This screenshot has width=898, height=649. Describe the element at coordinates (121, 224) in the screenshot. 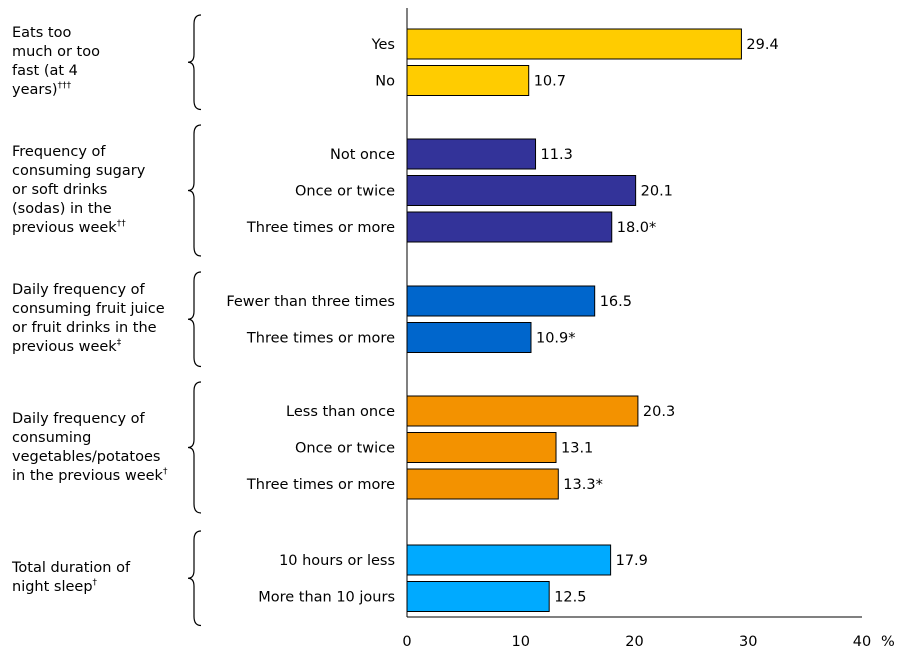

I see `footnote-marker: ††` at that location.